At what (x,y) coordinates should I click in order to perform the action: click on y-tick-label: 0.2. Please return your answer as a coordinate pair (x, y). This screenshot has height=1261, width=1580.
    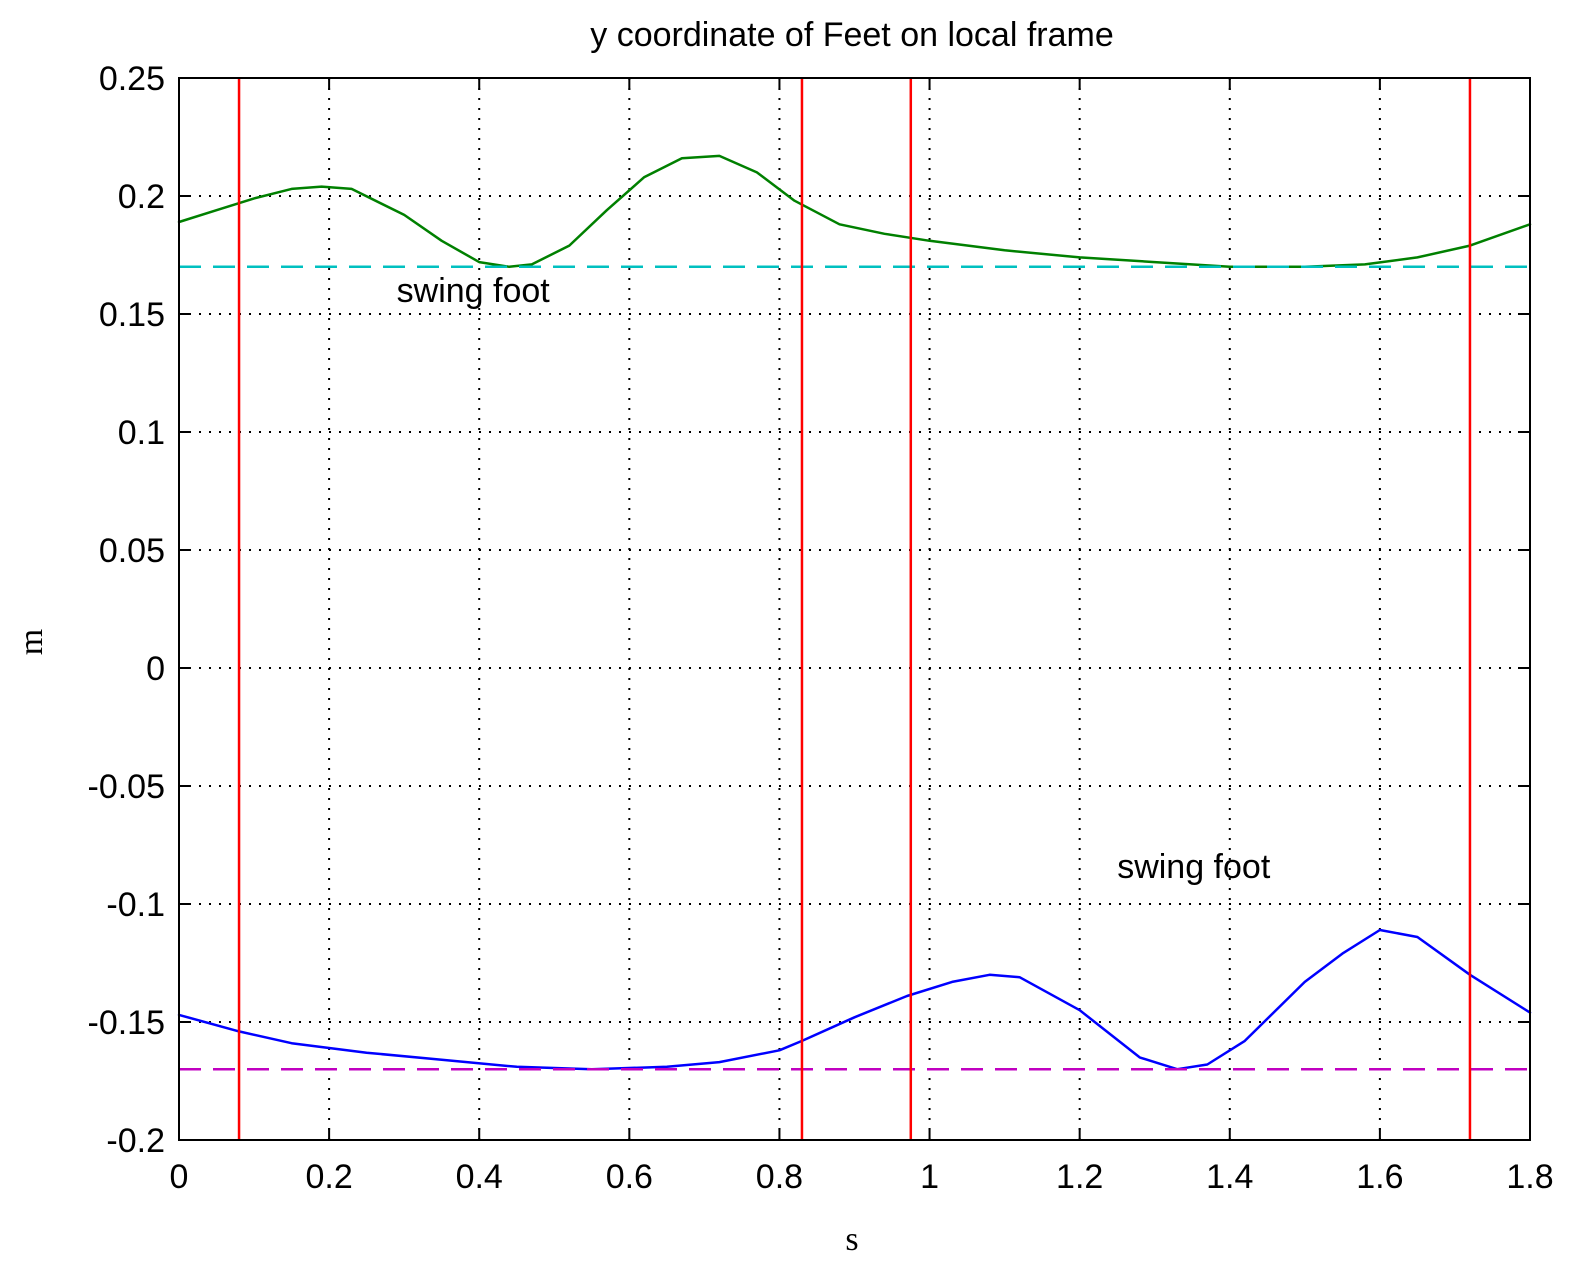
    Looking at the image, I should click on (141, 197).